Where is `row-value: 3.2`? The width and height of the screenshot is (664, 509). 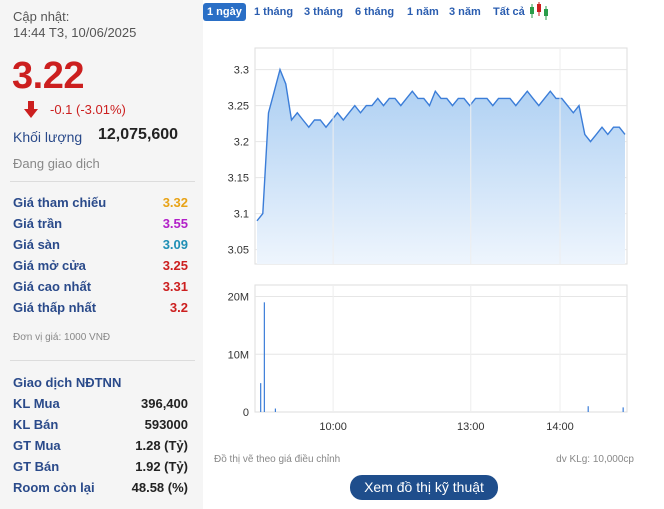 row-value: 3.2 is located at coordinates (178, 307).